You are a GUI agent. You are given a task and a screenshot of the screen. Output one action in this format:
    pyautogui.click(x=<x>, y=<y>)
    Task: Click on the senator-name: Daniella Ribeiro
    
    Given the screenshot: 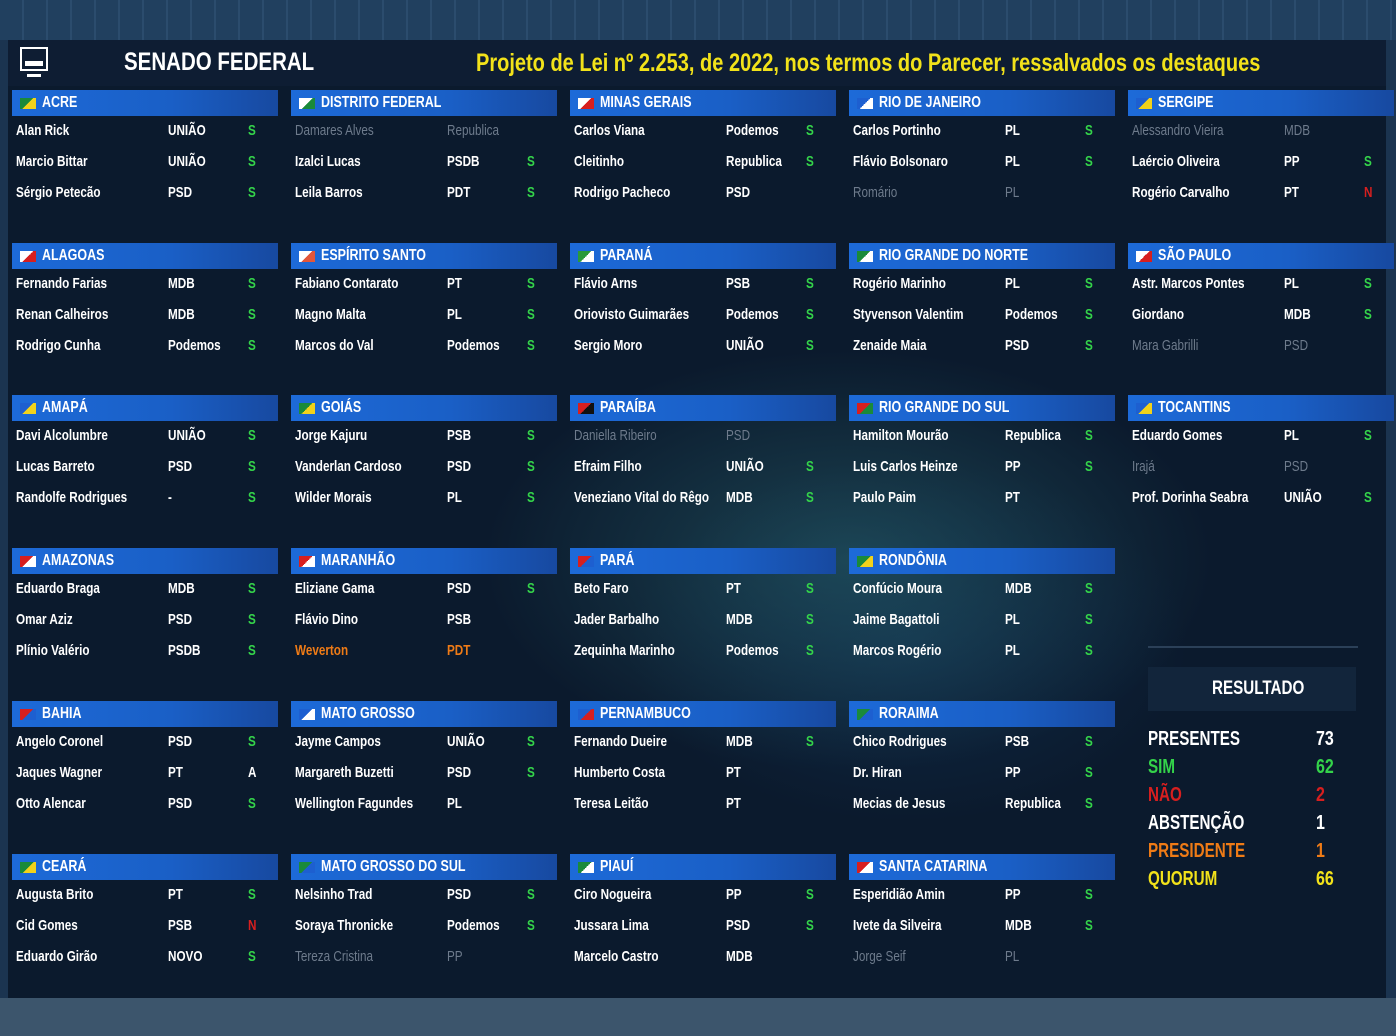 What is the action you would take?
    pyautogui.click(x=615, y=435)
    